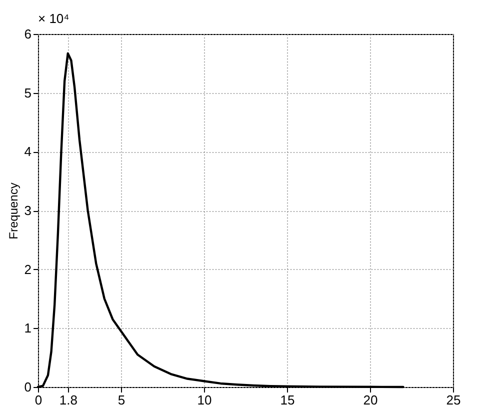 This screenshot has height=408, width=480. Describe the element at coordinates (28, 269) in the screenshot. I see `y-tick-label: 2` at that location.